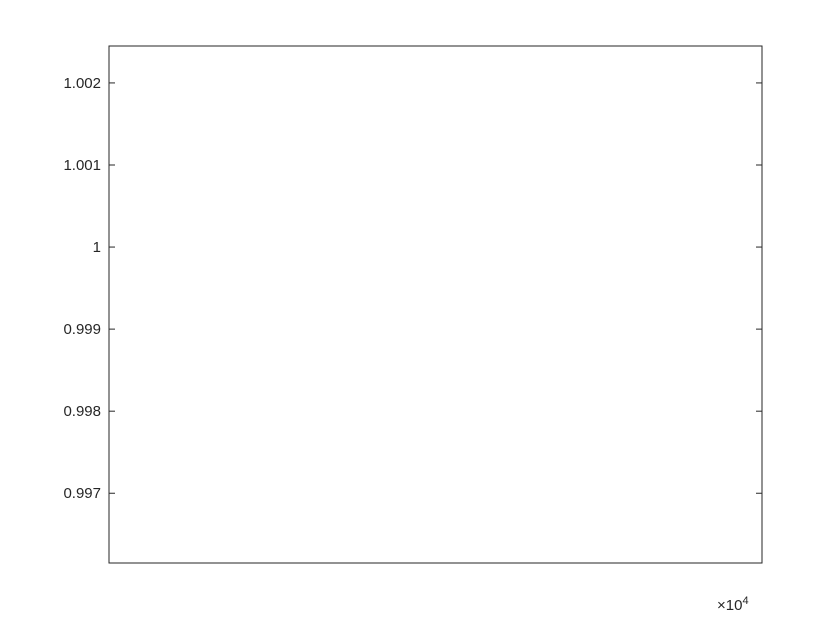 This screenshot has width=840, height=630. Describe the element at coordinates (733, 604) in the screenshot. I see `x-exponent-label: ×10⁴` at that location.